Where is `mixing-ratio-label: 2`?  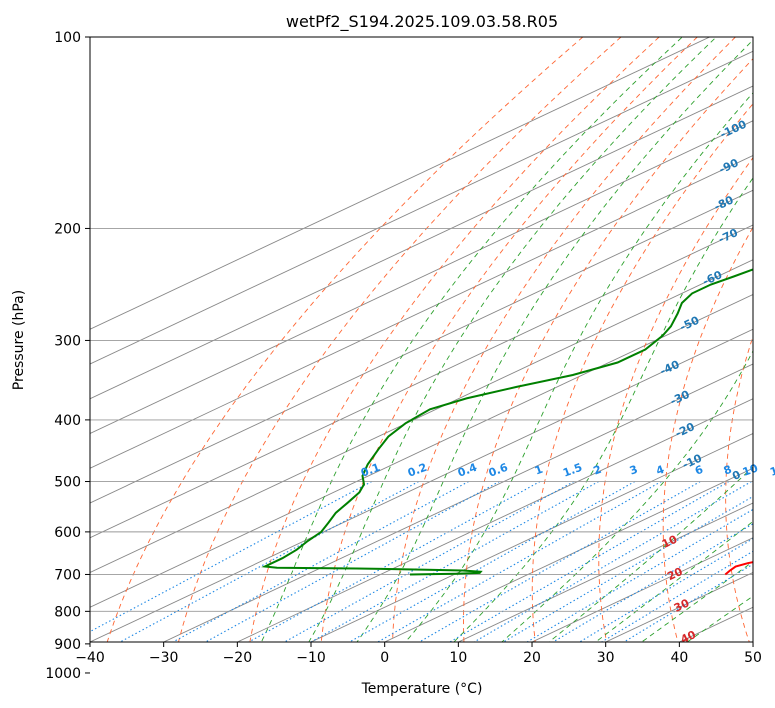
mixing-ratio-label: 2 is located at coordinates (598, 470).